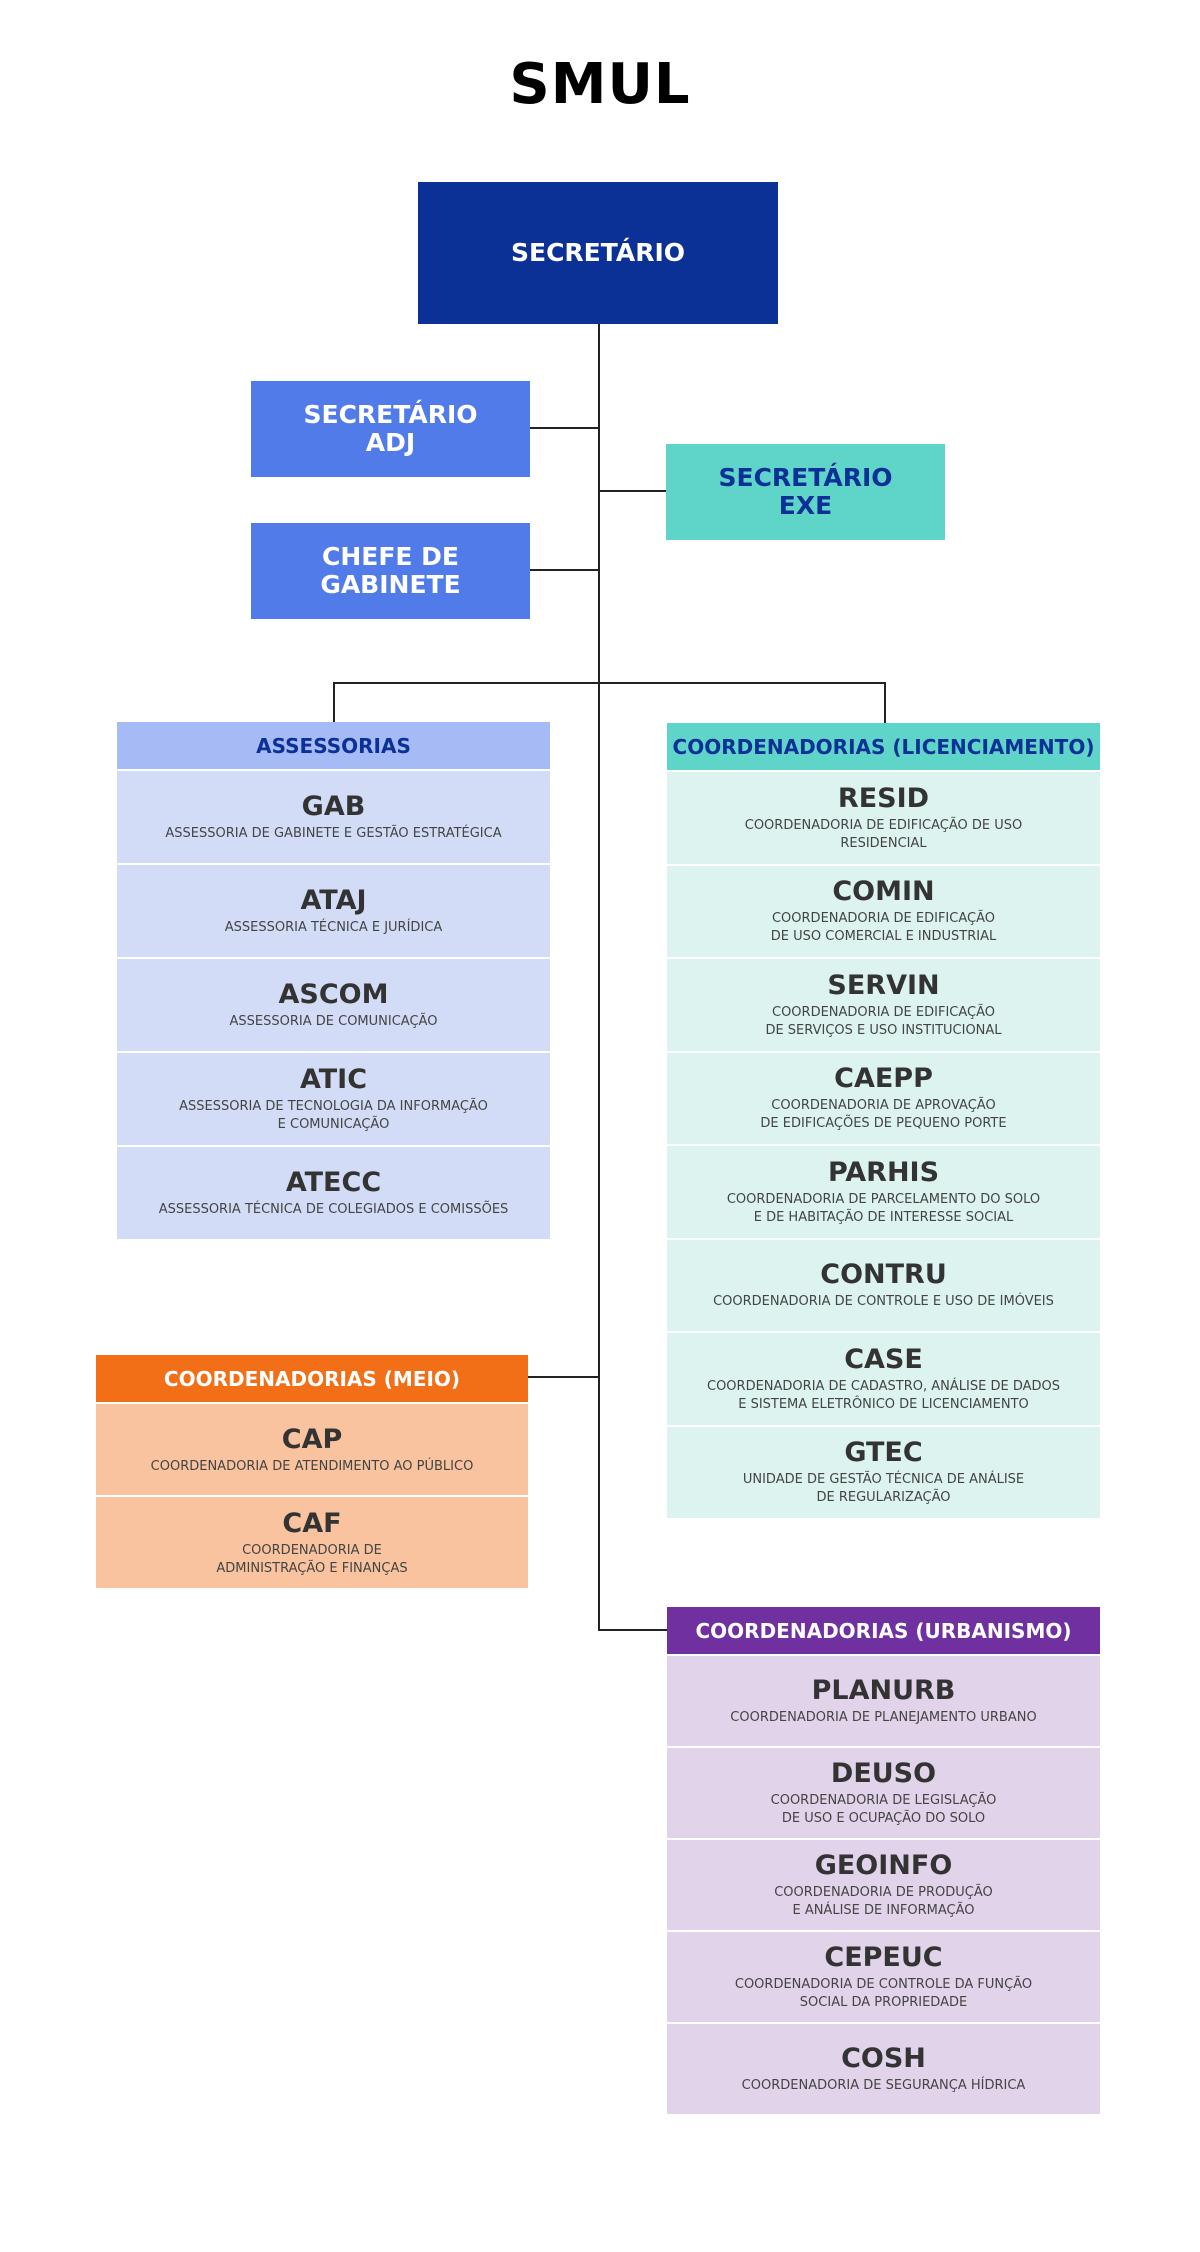 This screenshot has width=1200, height=2252. Describe the element at coordinates (632, 1630) in the screenshot. I see `connector-urbanismo` at that location.